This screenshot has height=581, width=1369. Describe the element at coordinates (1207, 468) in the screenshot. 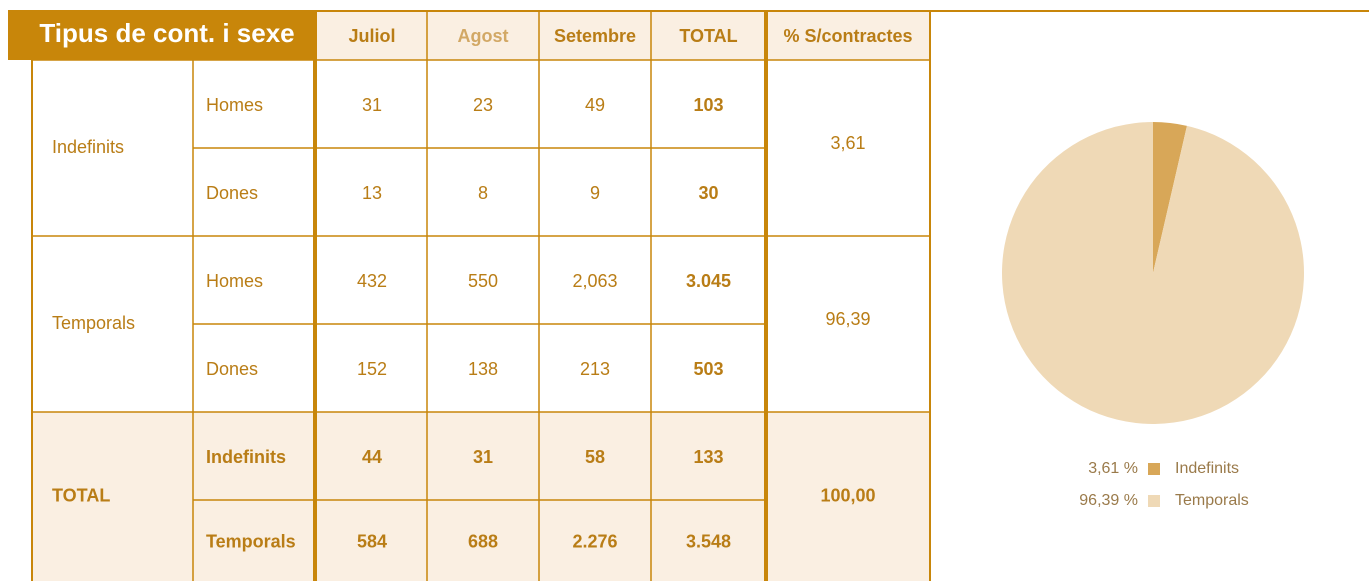

I see `legend-label: Indefinits` at that location.